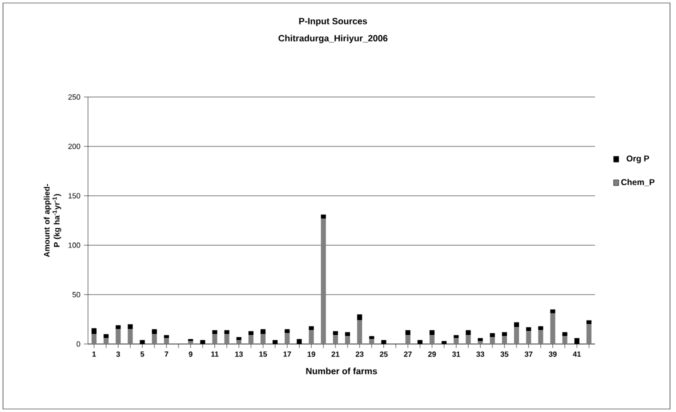 The image size is (676, 412). I want to click on chart-title: P-Input Sources, so click(333, 22).